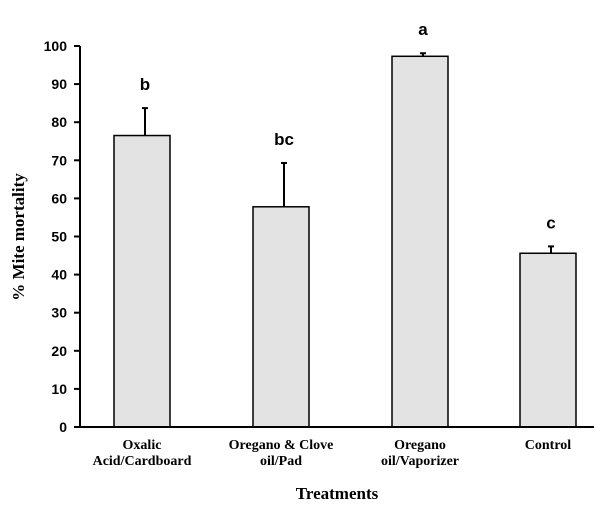  I want to click on significance-label: bc, so click(284, 139).